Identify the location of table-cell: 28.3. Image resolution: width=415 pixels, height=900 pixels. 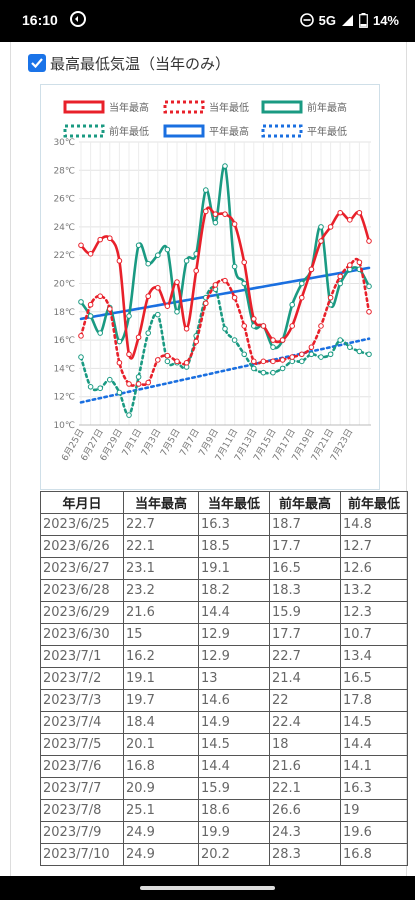
(305, 854).